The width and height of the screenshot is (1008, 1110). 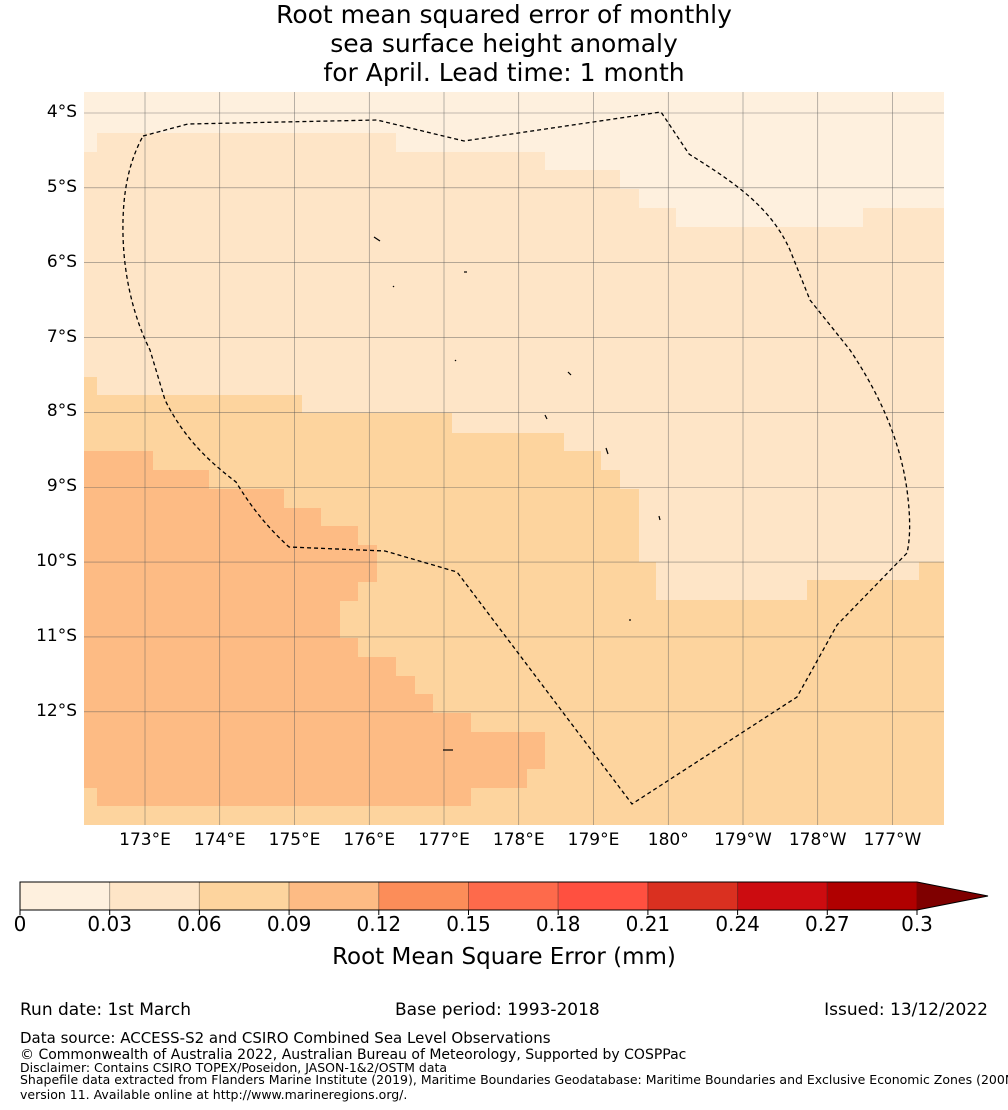 I want to click on chart-title-line-2: sea surface height anomaly, so click(x=504, y=43).